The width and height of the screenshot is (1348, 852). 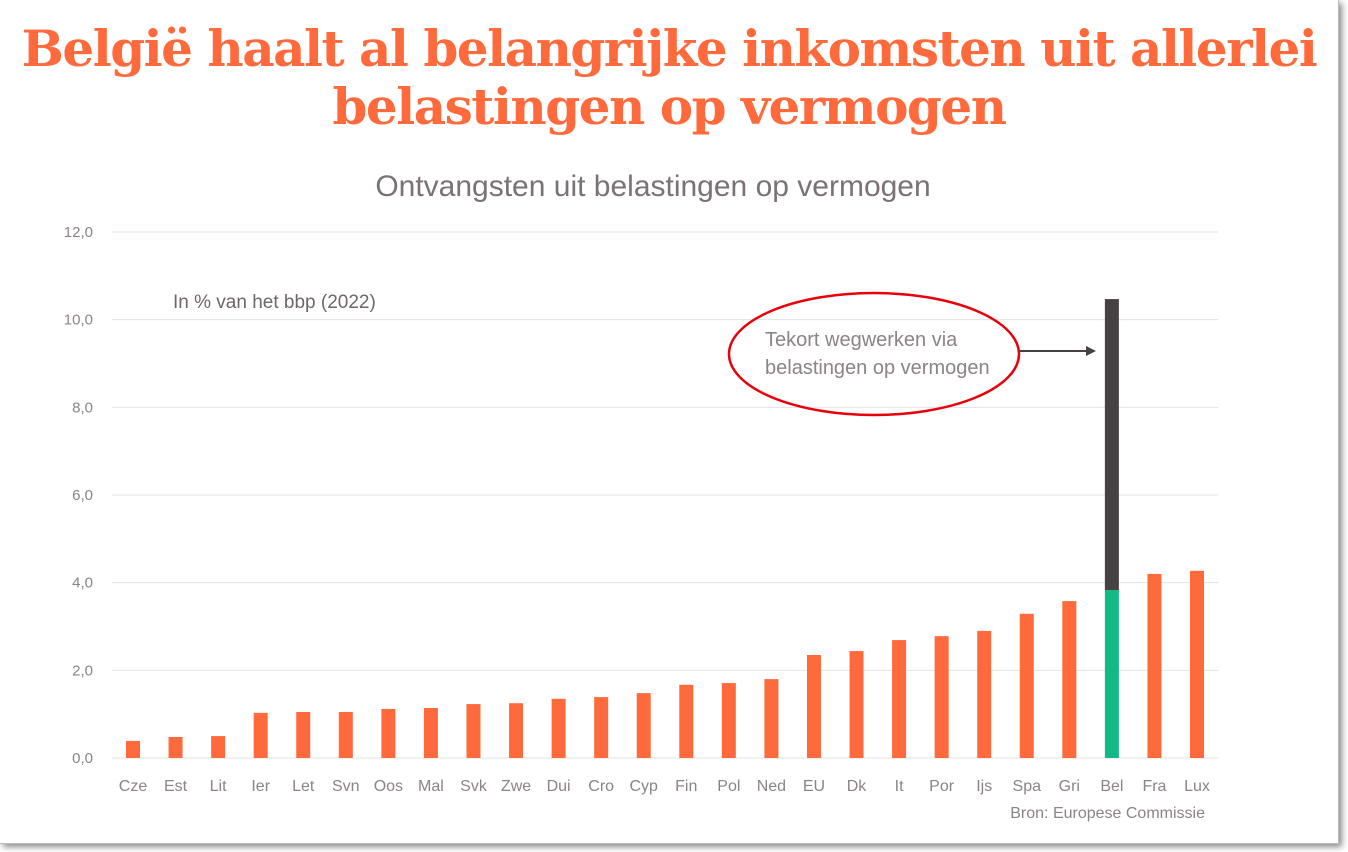 I want to click on x-tick-label: Bel, so click(x=1111, y=786).